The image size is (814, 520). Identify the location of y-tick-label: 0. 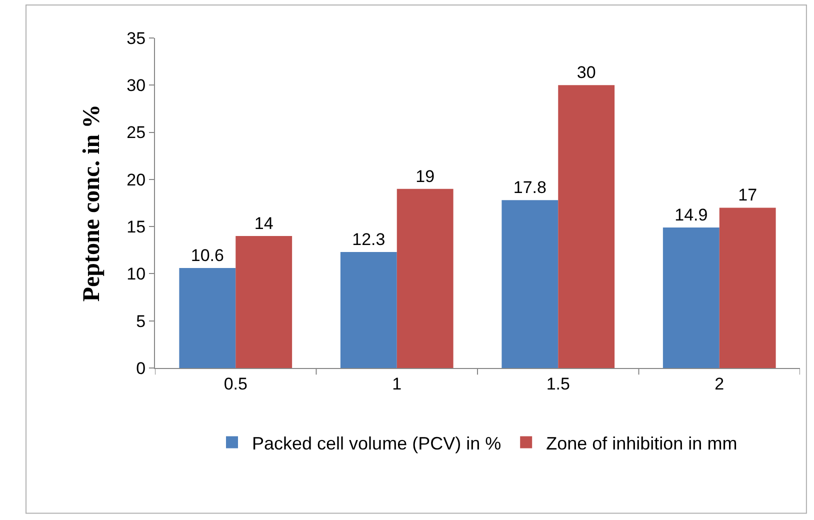
(141, 368).